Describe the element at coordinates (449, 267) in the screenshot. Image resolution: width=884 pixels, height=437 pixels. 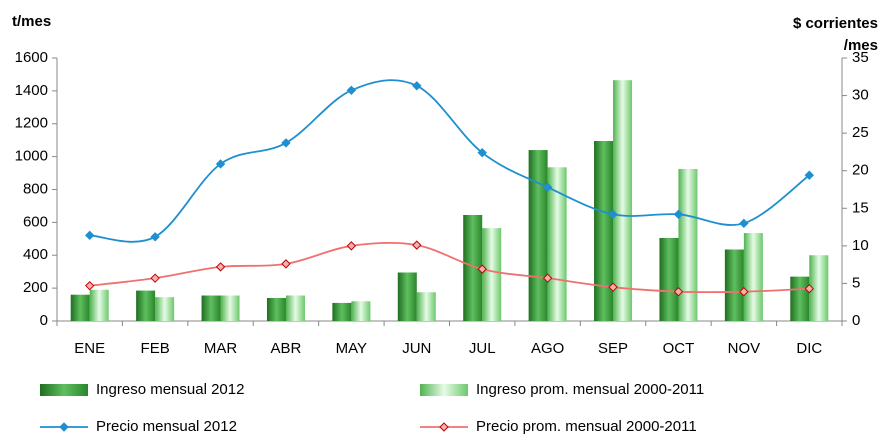
I see `line` at that location.